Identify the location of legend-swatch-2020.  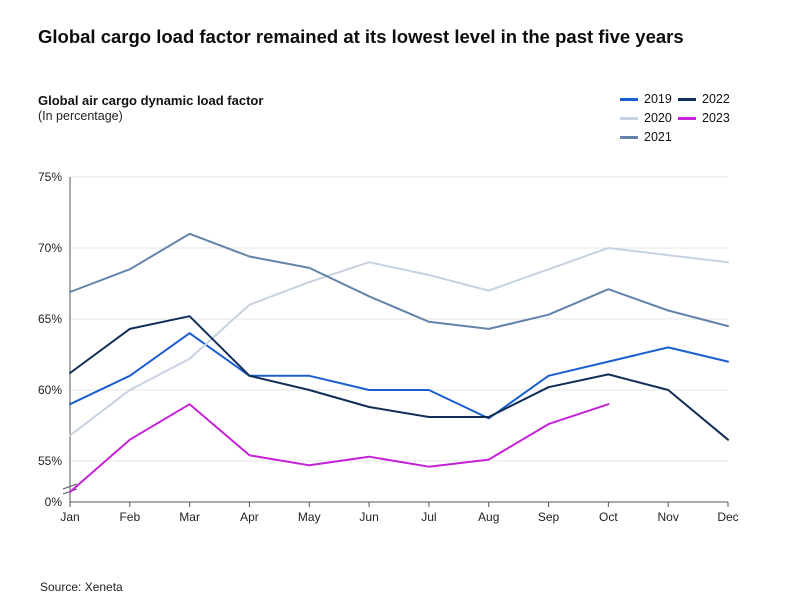
(629, 118).